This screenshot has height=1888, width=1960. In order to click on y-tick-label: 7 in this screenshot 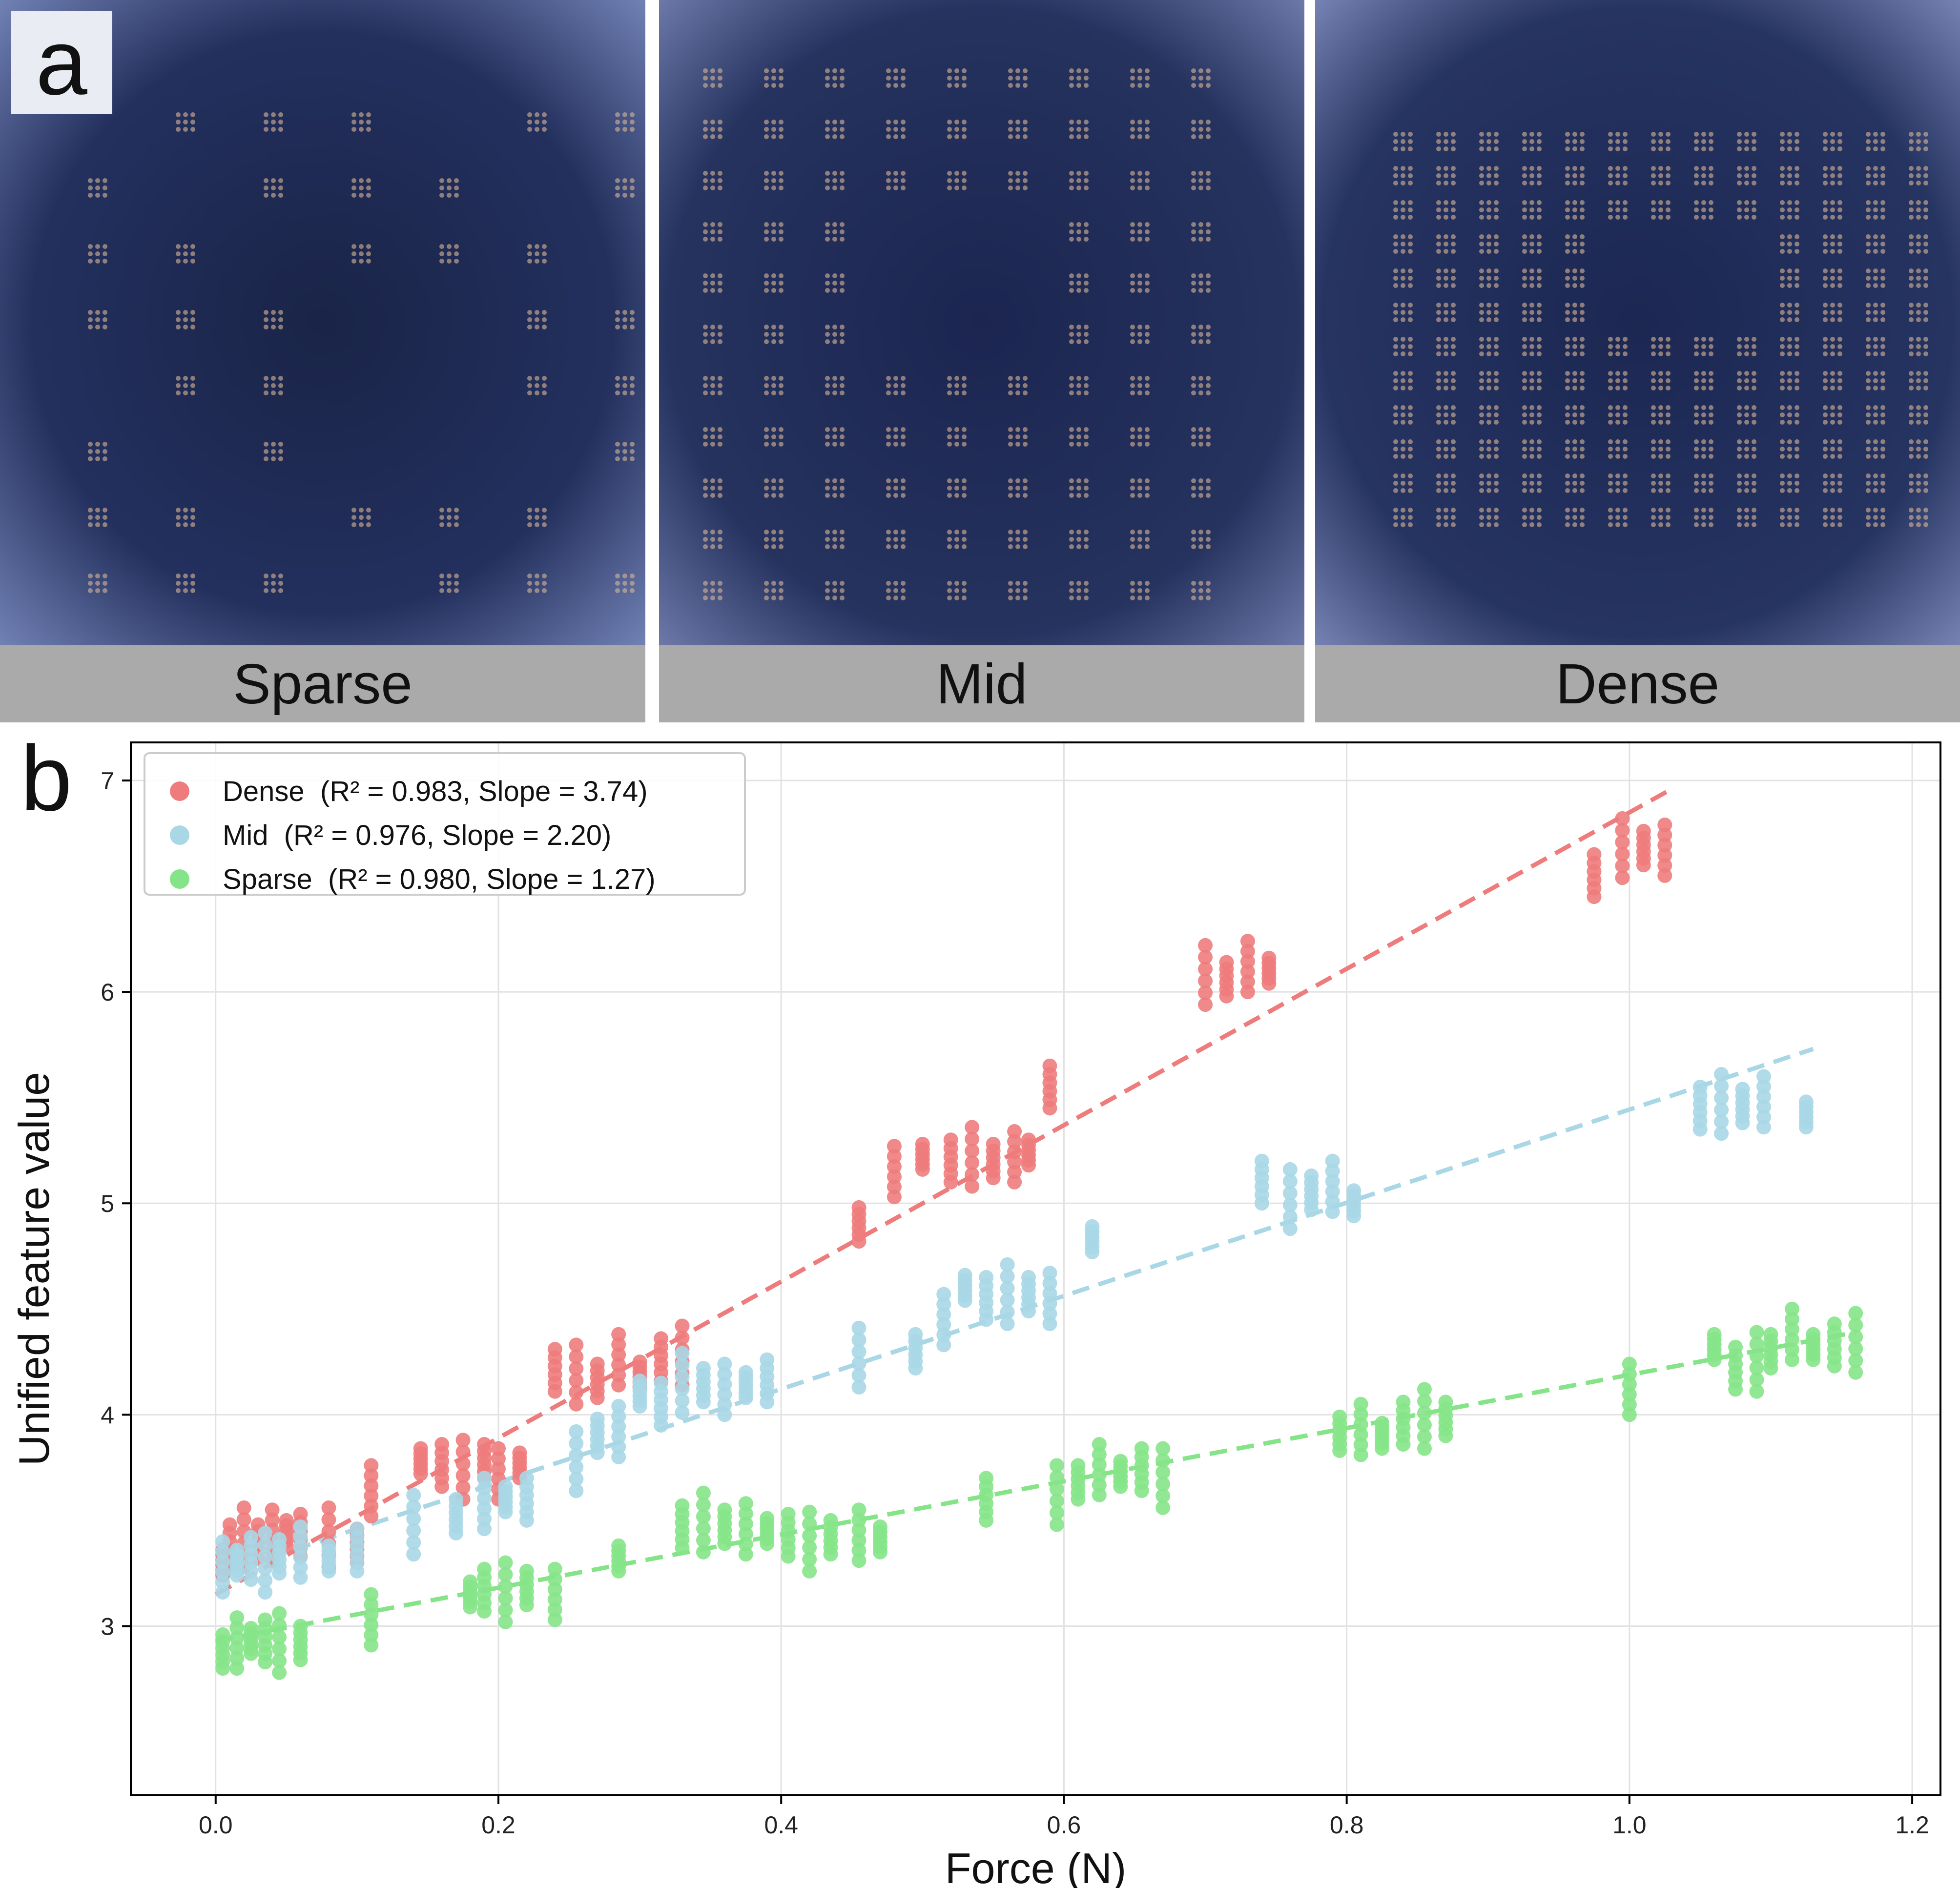, I will do `click(107, 781)`.